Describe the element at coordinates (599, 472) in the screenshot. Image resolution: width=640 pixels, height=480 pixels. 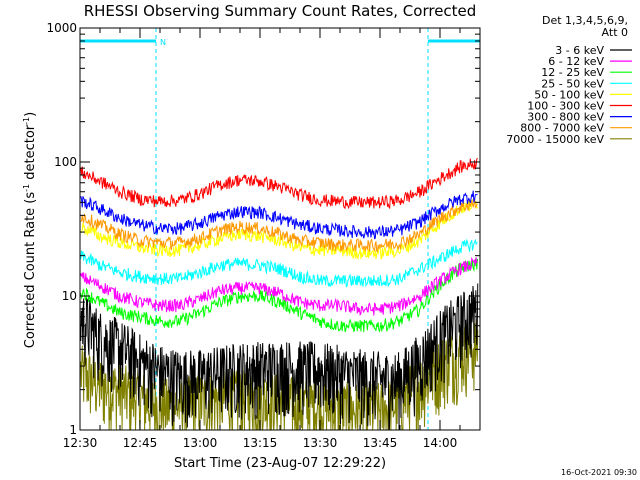
I see `timestamp-label: 16-Oct-2021 09:30` at that location.